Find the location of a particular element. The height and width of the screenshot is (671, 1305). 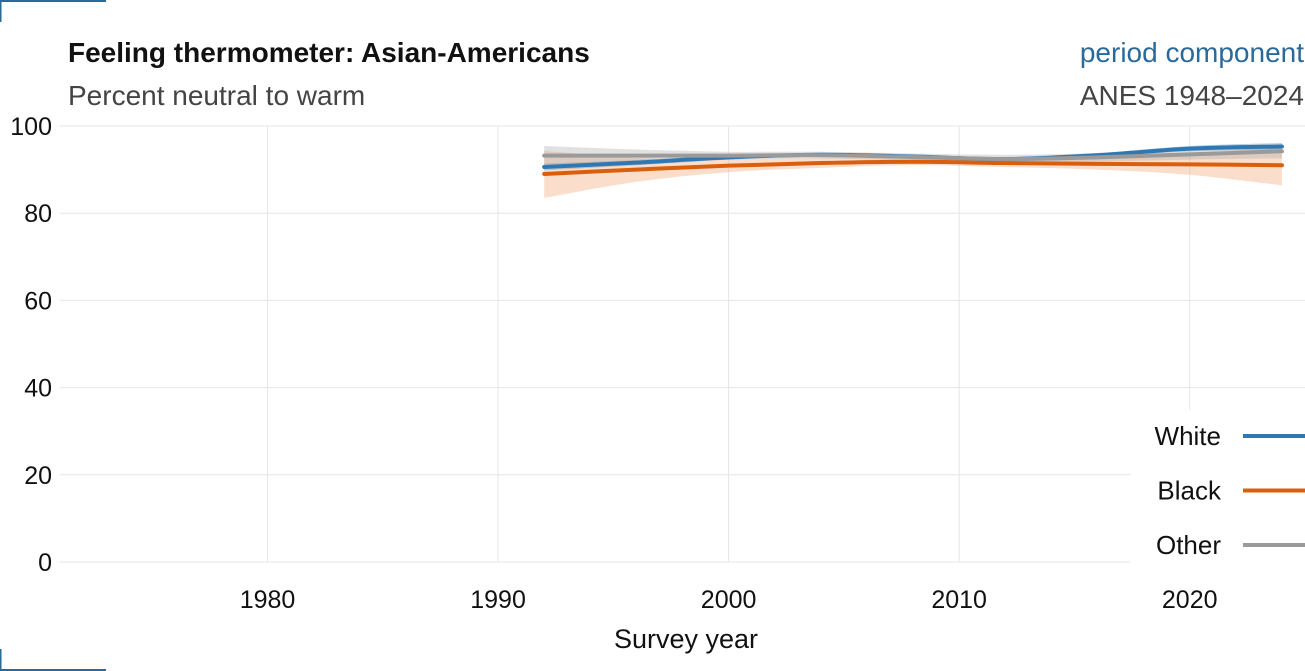

chart-title: Feeling thermometer: Asian-Americans is located at coordinates (329, 52).